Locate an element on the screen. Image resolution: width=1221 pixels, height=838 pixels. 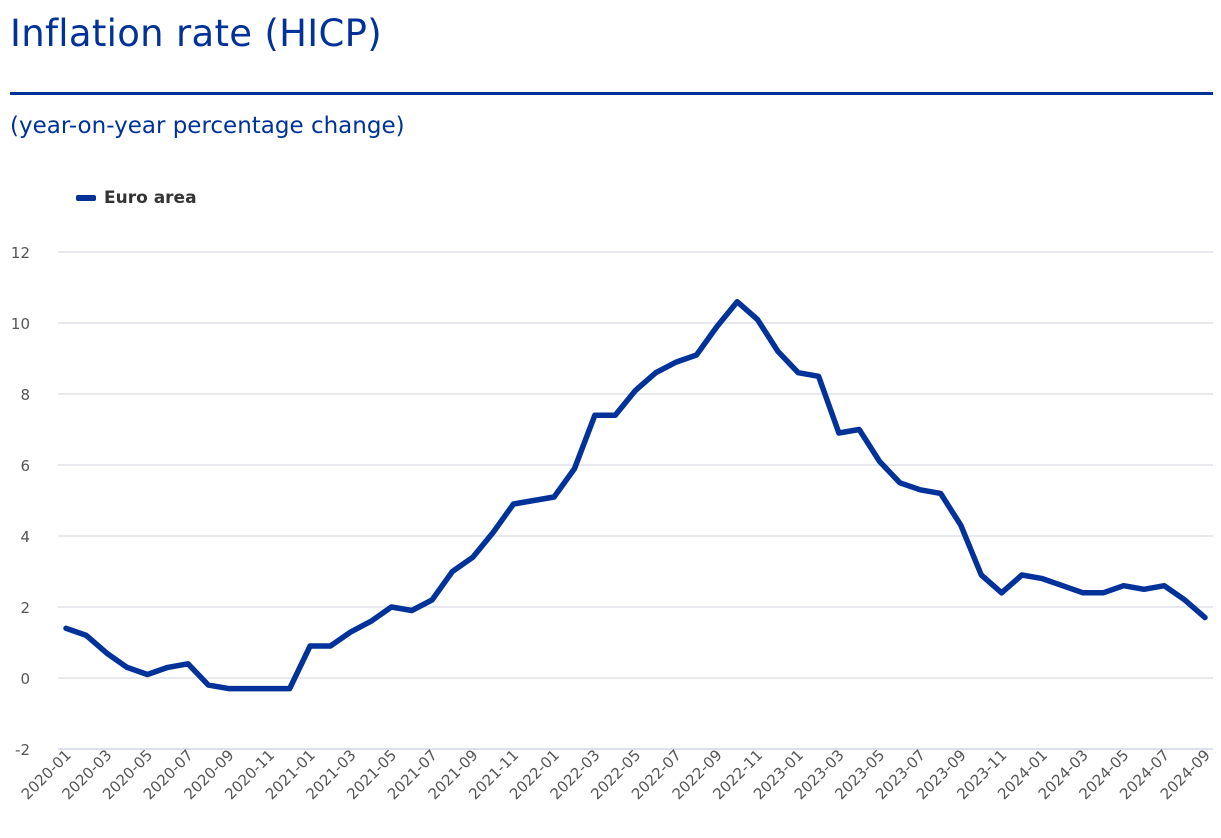
legend: Euro area is located at coordinates (136, 198).